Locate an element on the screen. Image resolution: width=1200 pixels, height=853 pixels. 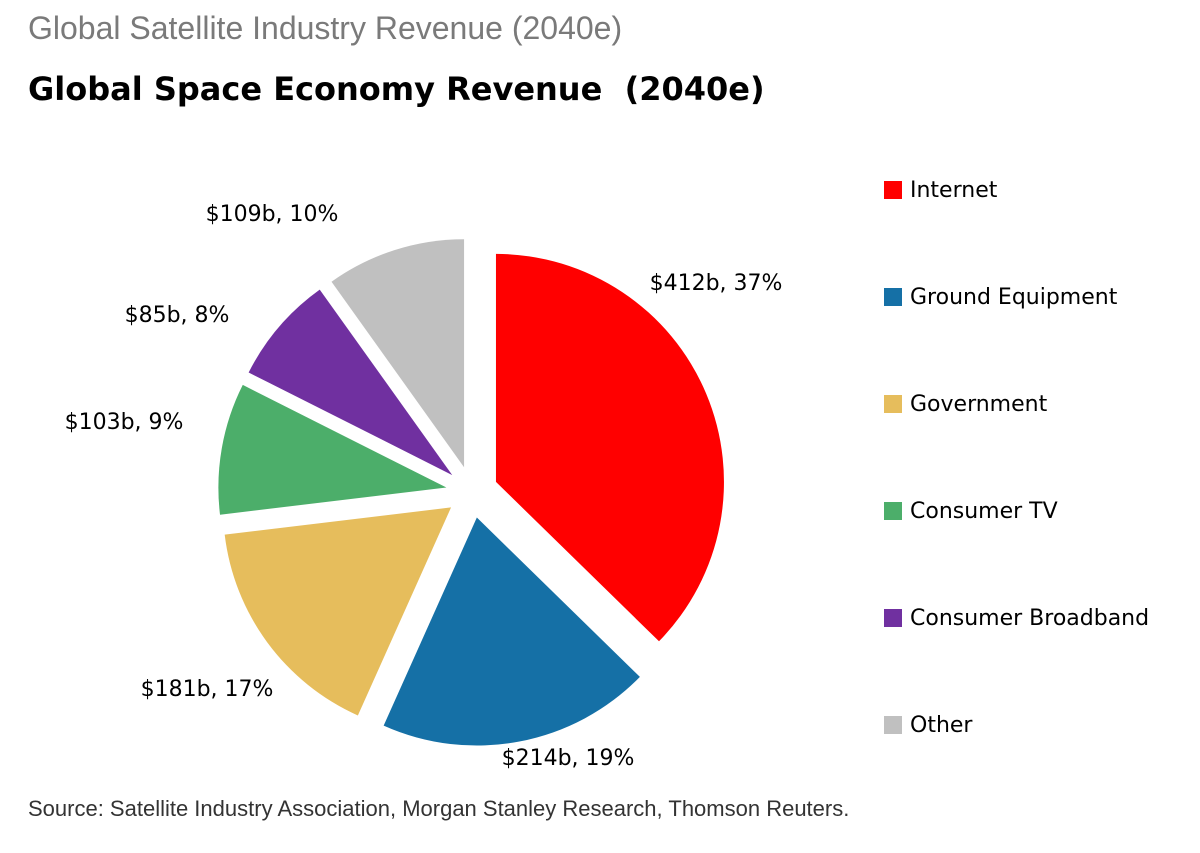
data-label-other: $109b, 10% is located at coordinates (272, 214).